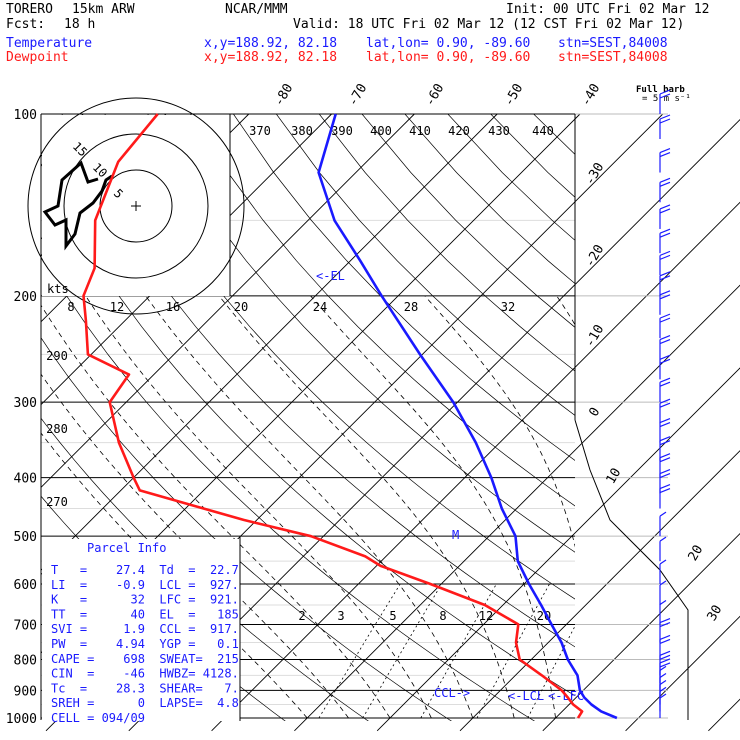 The image size is (740, 740). What do you see at coordinates (145, 585) in the screenshot?
I see `parcel-info-row: LI = -0.9 LCL = 927.` at bounding box center [145, 585].